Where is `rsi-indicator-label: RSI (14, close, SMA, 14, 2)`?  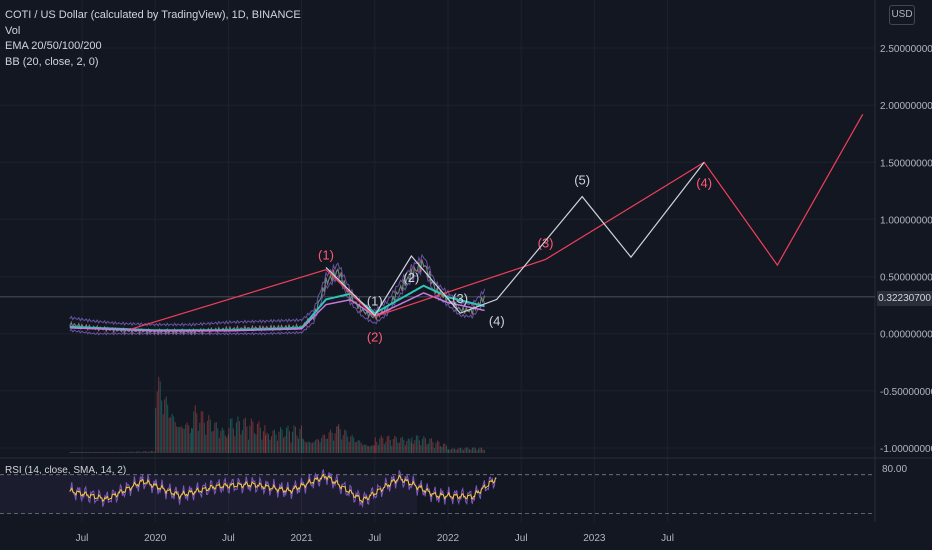
rsi-indicator-label: RSI (14, close, SMA, 14, 2) is located at coordinates (66, 470).